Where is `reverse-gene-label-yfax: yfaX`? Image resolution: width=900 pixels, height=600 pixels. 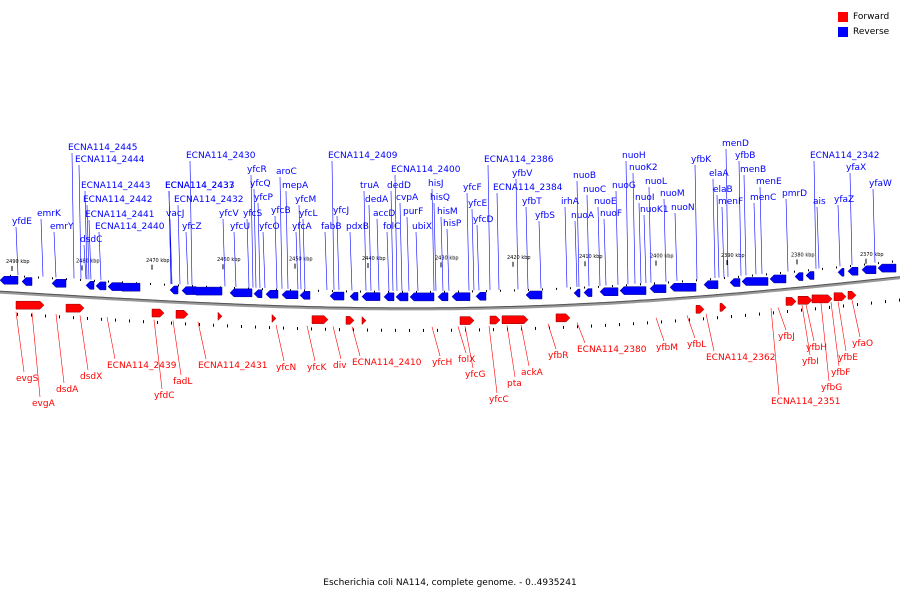
reverse-gene-label-yfax: yfaX is located at coordinates (856, 168).